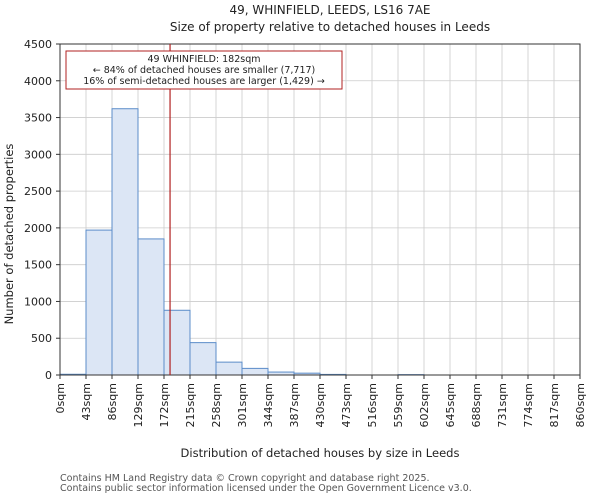  Describe the element at coordinates (164, 405) in the screenshot. I see `x-tick-label: 172sqm` at that location.